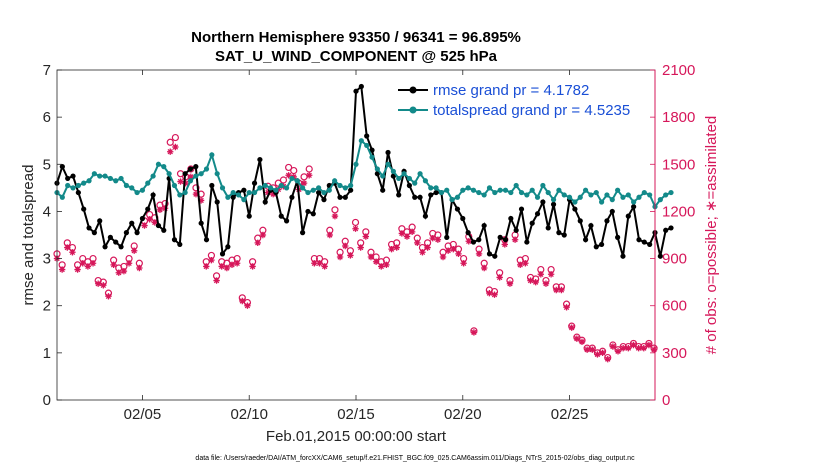 This screenshot has width=830, height=470. Describe the element at coordinates (413, 110) in the screenshot. I see `legend-spread-marker` at that location.